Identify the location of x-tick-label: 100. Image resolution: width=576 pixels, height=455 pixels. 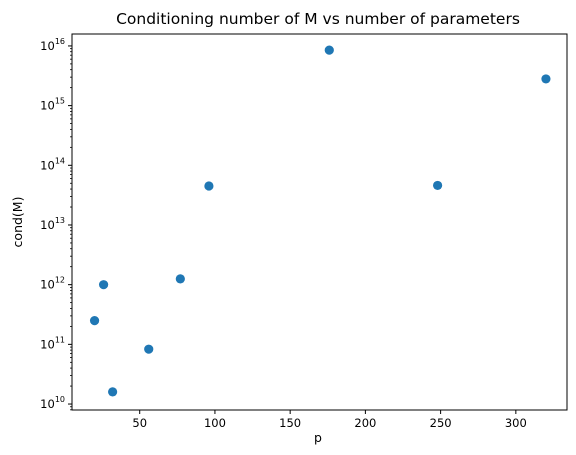
(215, 423).